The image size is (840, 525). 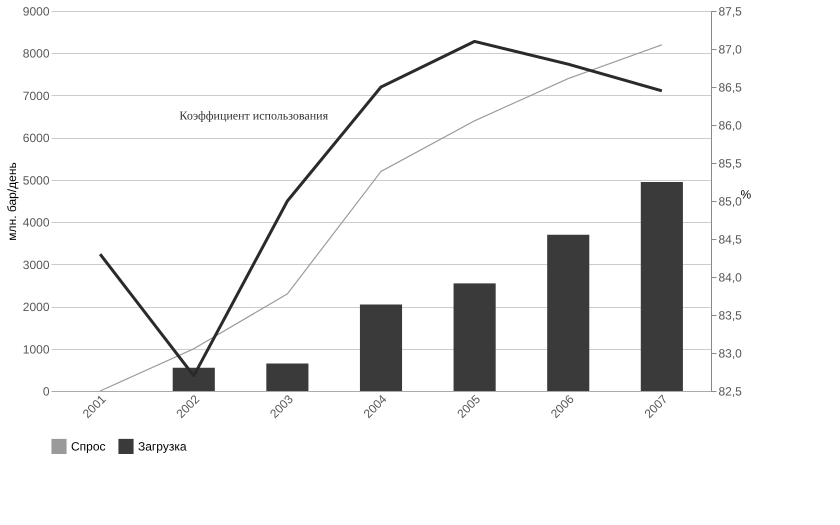 I want to click on y2-tick-label: 86,5, so click(x=730, y=87).